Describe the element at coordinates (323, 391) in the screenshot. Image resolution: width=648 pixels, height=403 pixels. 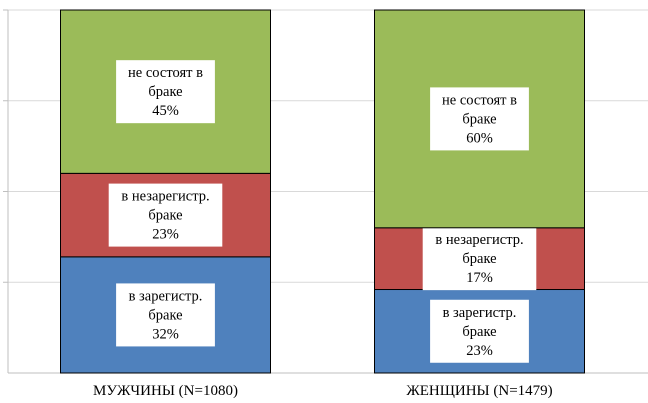
I see `category-labels: МУЖЧИНЫ (N=1080) ЖЕНЩИНЫ (N=1479)` at that location.